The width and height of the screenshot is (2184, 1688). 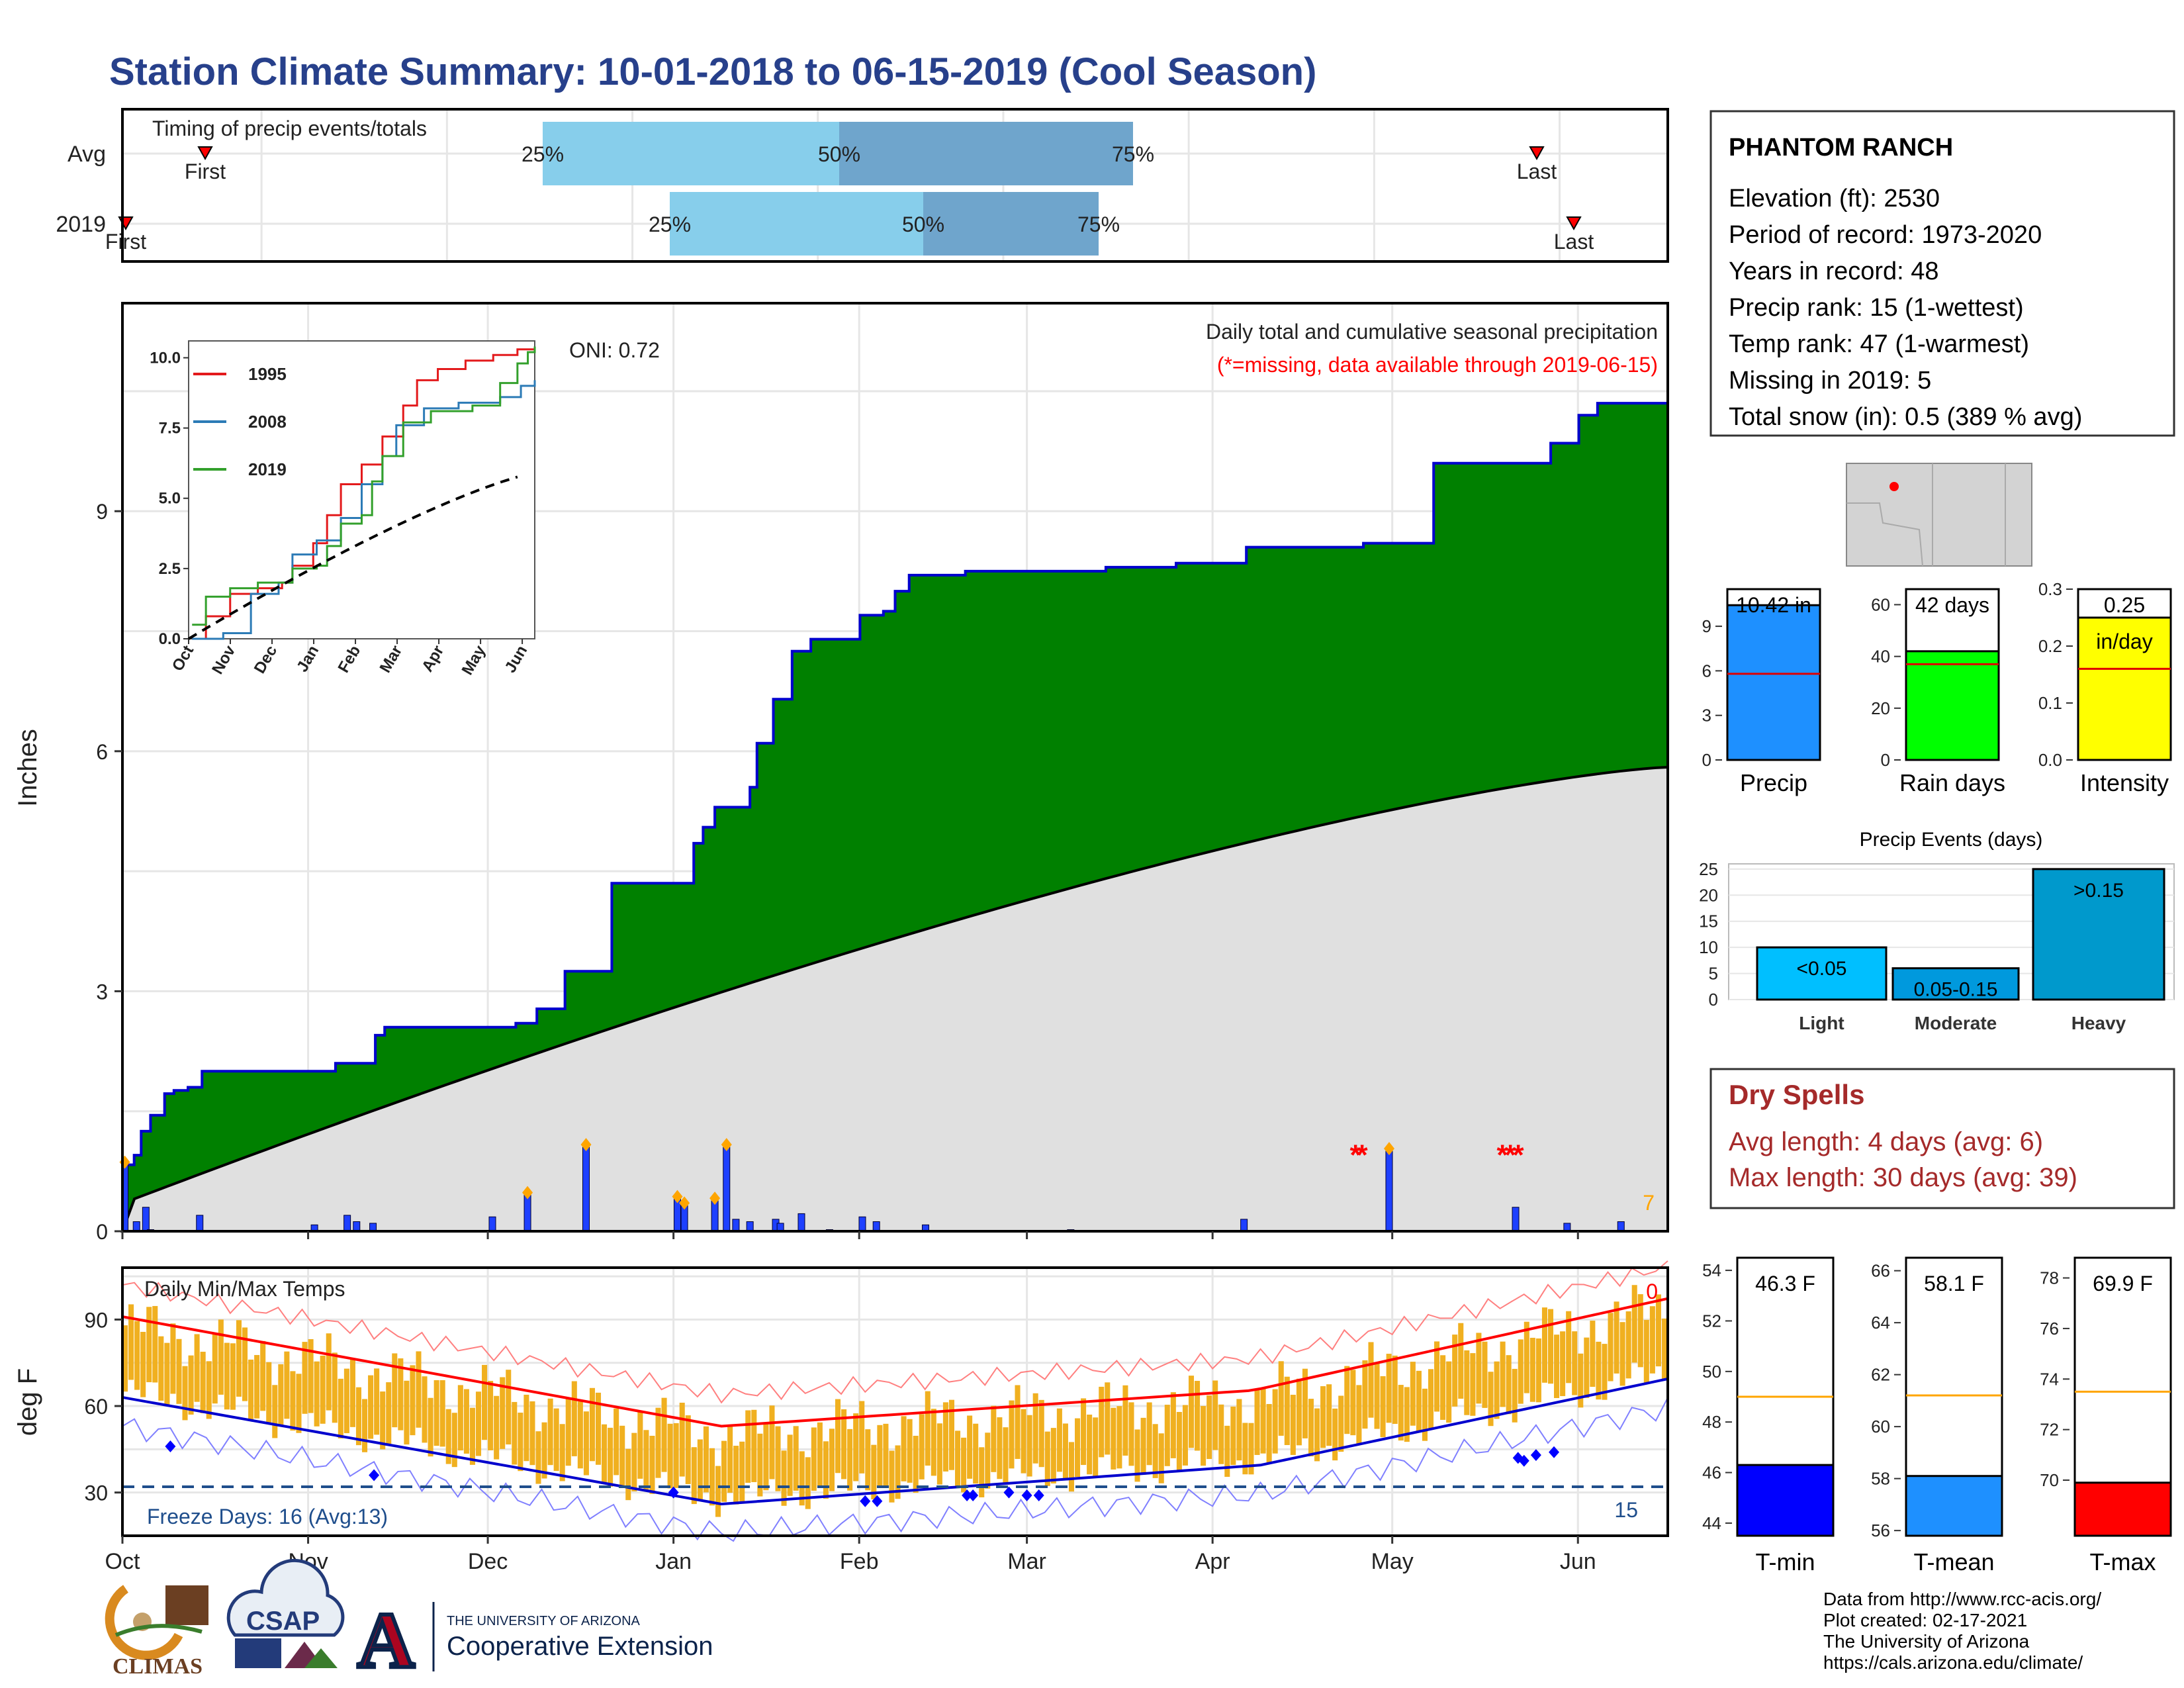 I want to click on freeze-days-value: 15, so click(x=1626, y=1510).